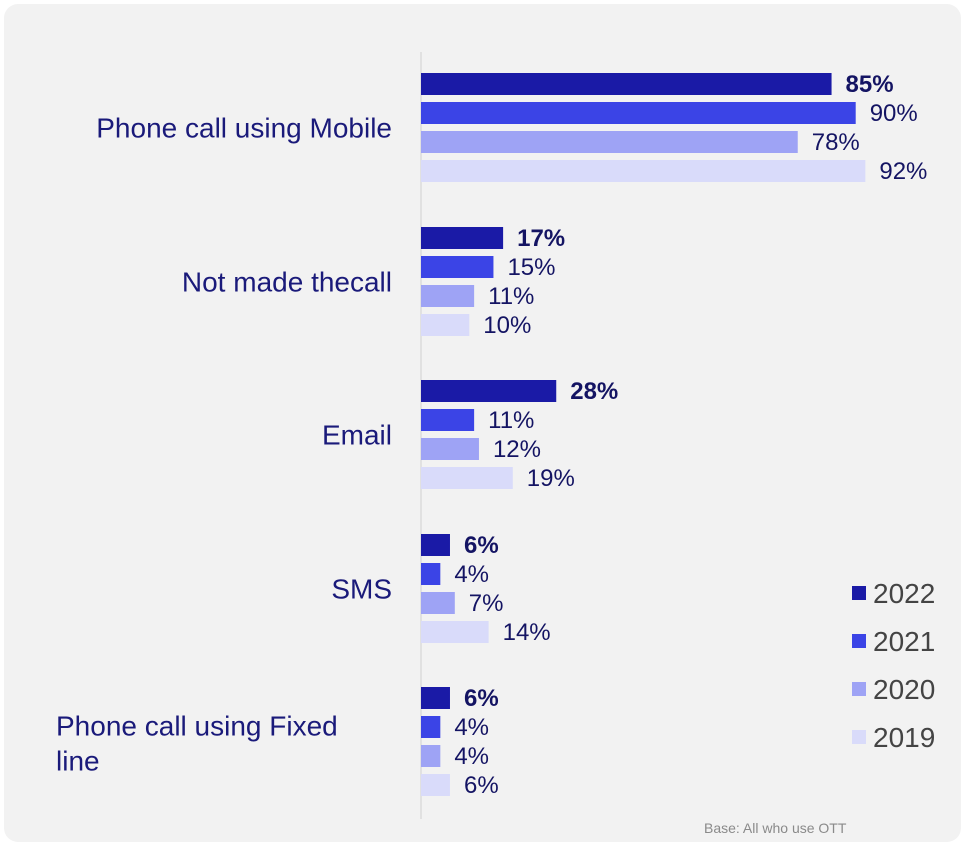 The height and width of the screenshot is (846, 965). Describe the element at coordinates (244, 128) in the screenshot. I see `category-label: Phone call using Mobile` at that location.